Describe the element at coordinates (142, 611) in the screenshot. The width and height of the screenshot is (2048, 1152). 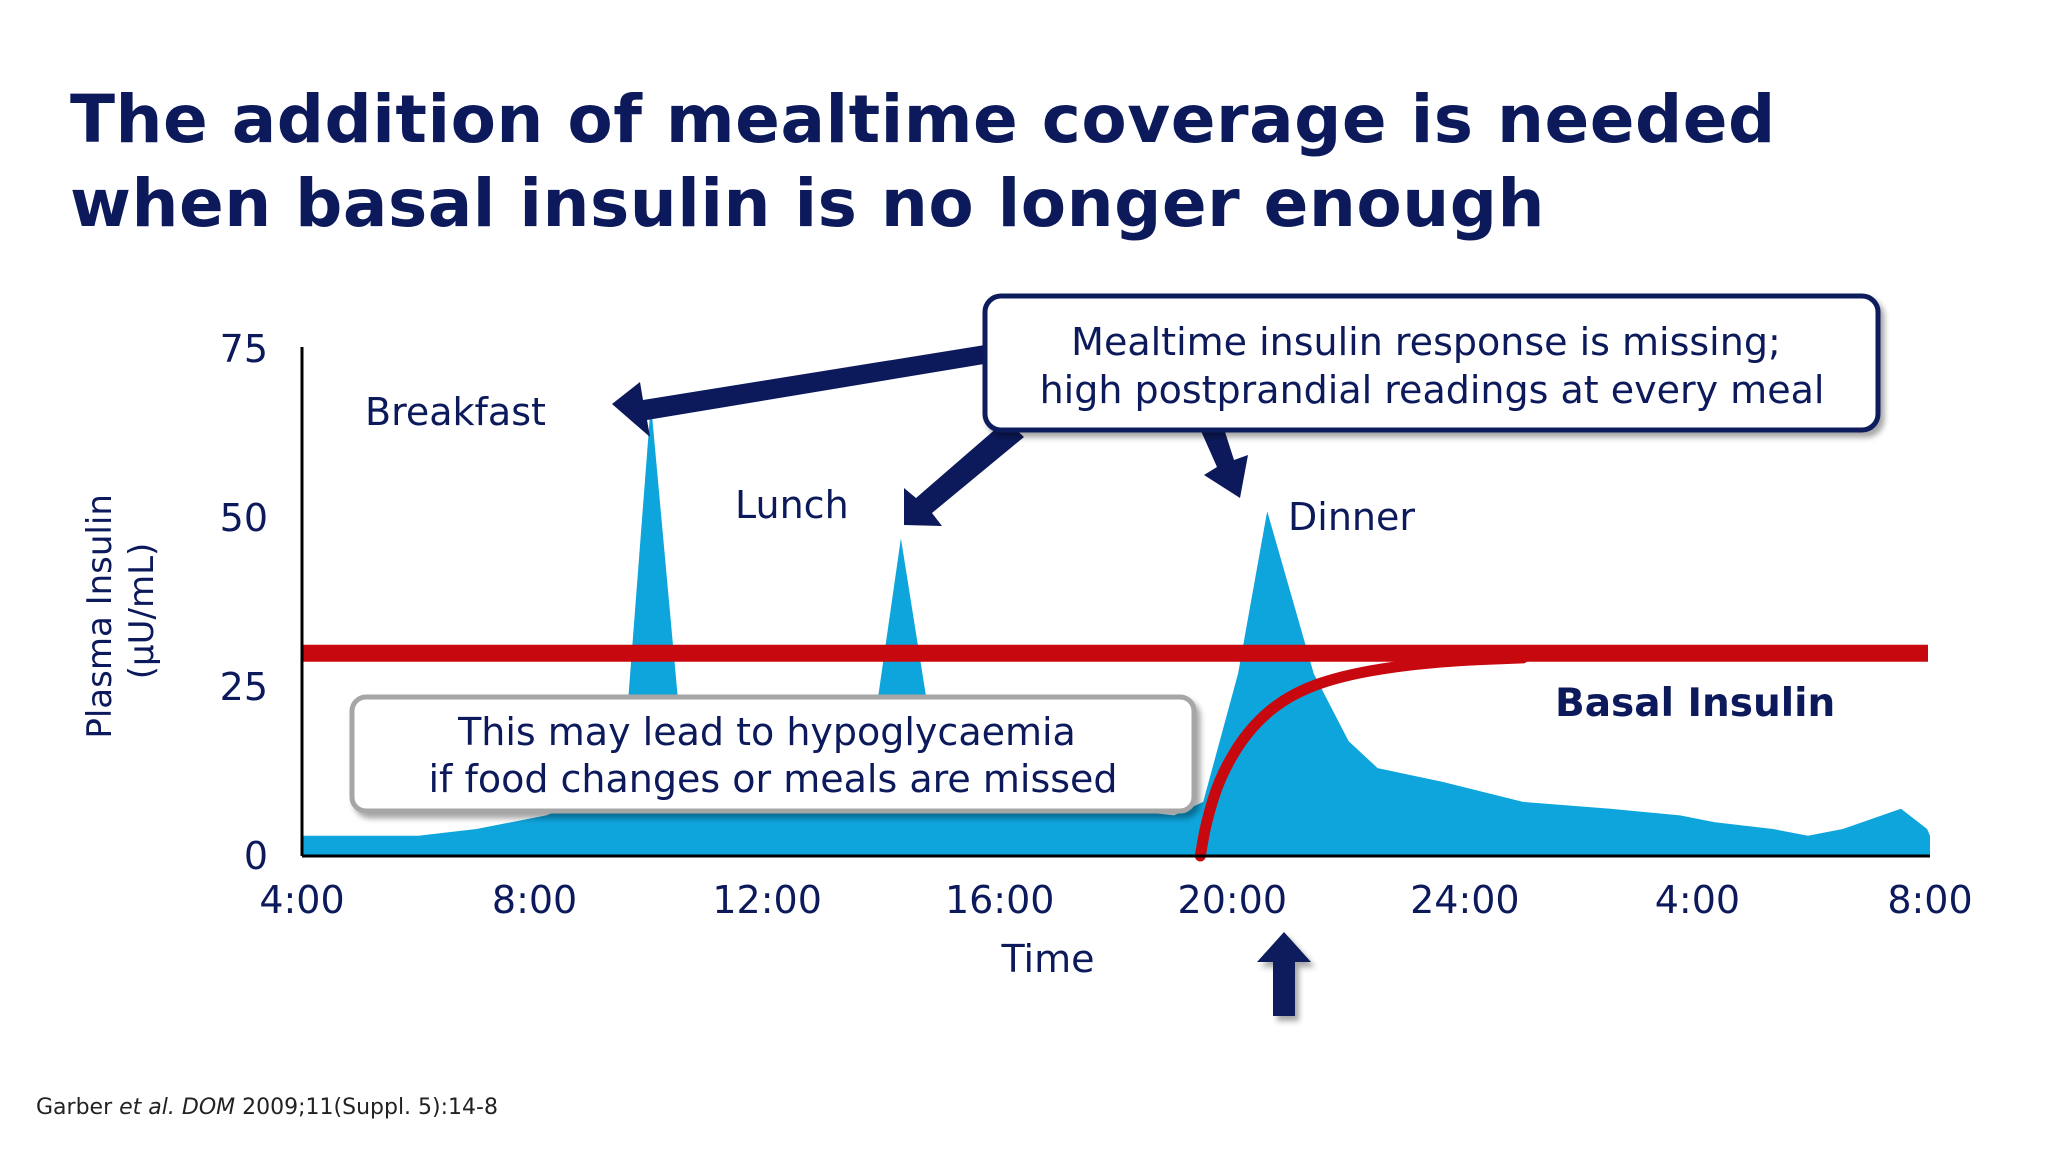
I see `y-axis-title-line-2: (µU/mL)` at that location.